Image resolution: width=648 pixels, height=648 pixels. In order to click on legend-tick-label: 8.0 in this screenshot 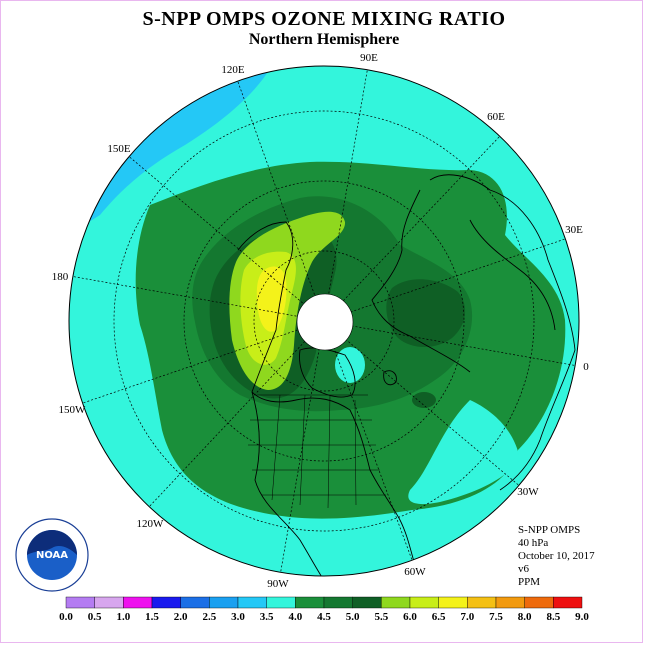, I will do `click(525, 617)`.